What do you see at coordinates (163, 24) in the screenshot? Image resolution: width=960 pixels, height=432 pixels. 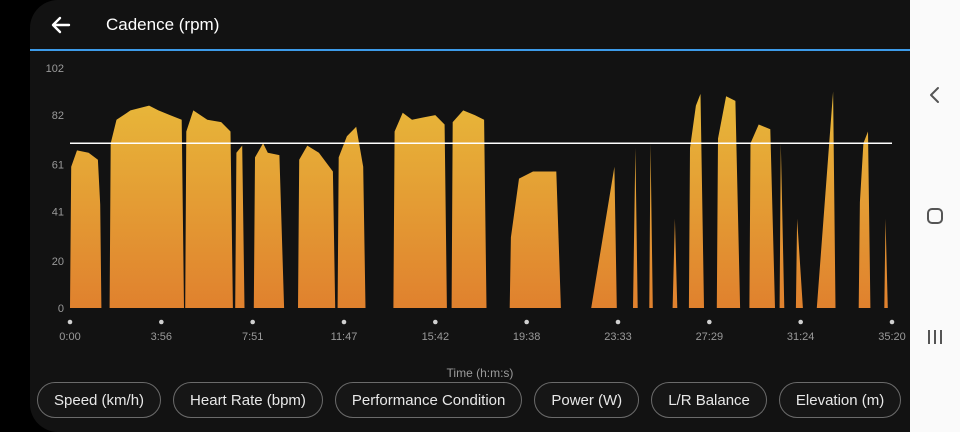 I see `page-title: Cadence (rpm)` at bounding box center [163, 24].